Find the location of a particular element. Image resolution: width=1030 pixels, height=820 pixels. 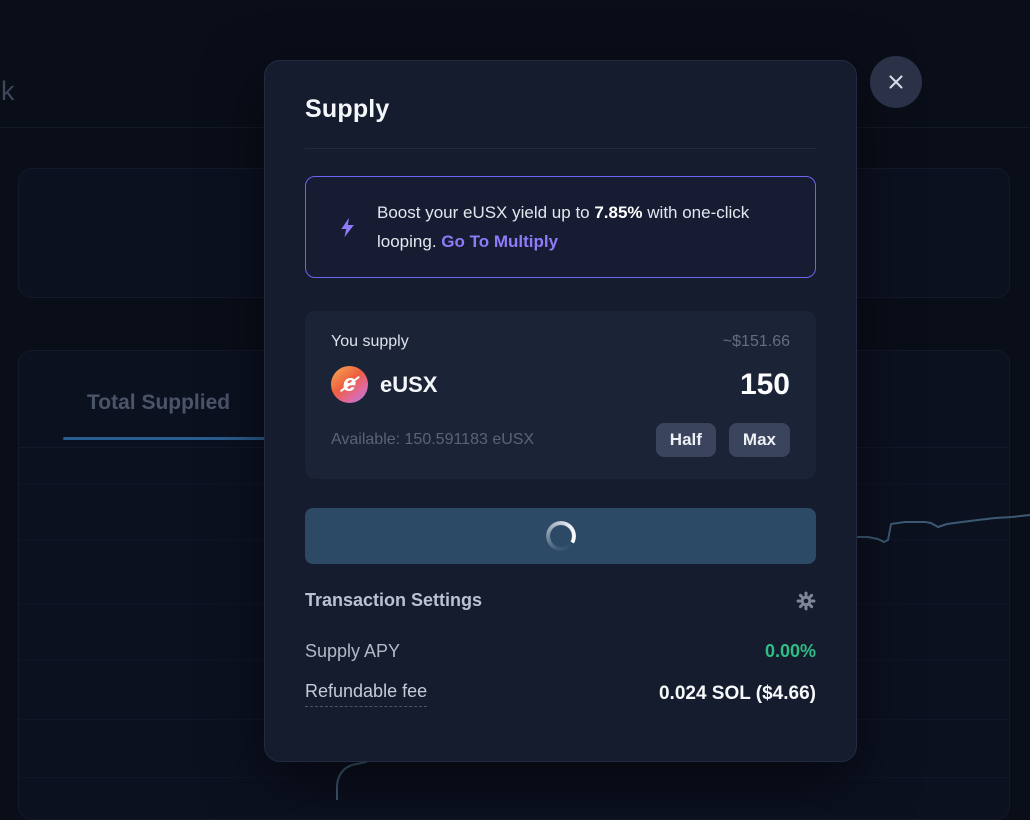

amount-shortcut-buttons: Half Max is located at coordinates (722, 440).